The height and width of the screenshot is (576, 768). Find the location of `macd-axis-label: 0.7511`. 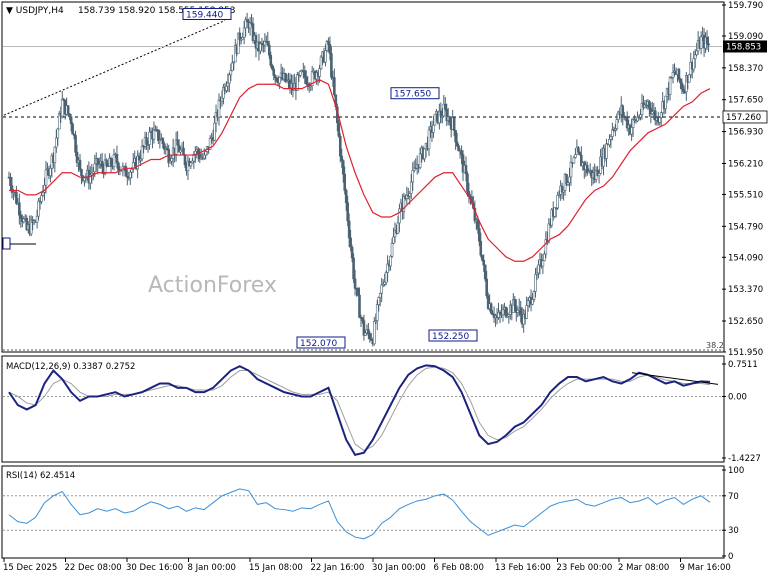

macd-axis-label: 0.7511 is located at coordinates (743, 365).